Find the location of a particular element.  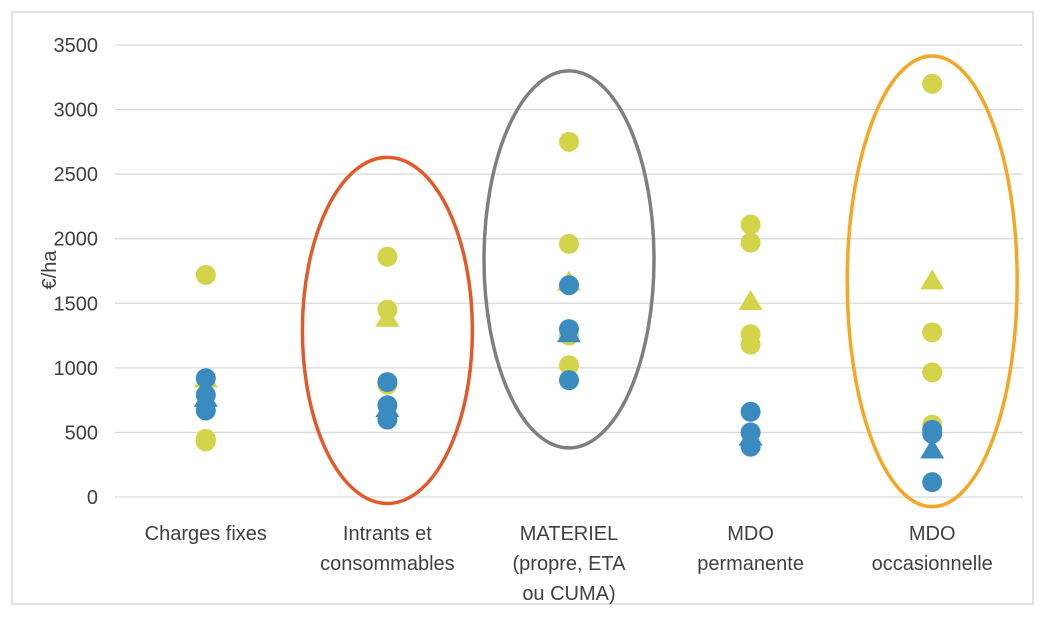

y-tick-label: 2000 is located at coordinates (76, 240).